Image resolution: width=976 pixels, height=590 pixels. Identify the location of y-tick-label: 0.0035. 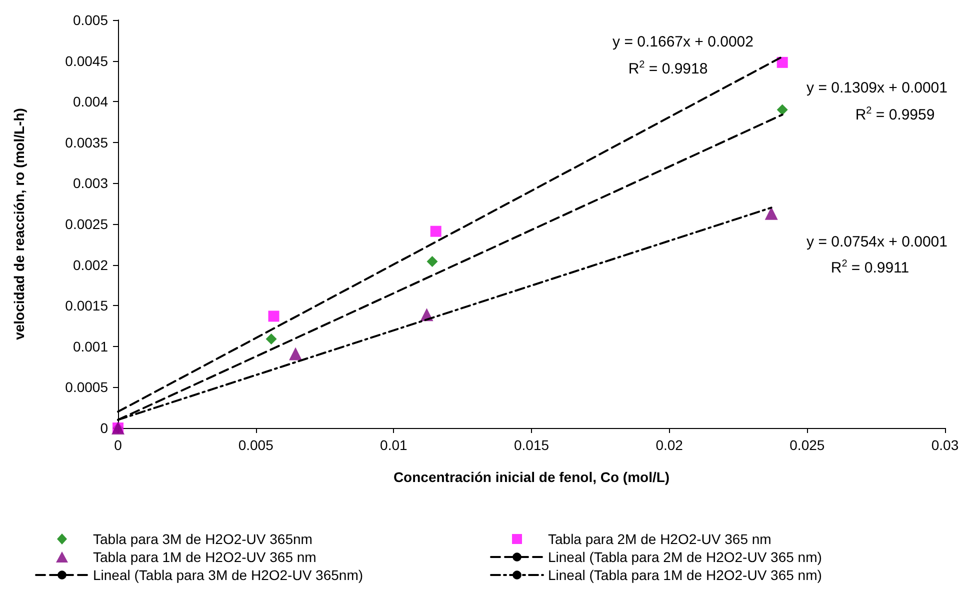
(86, 142).